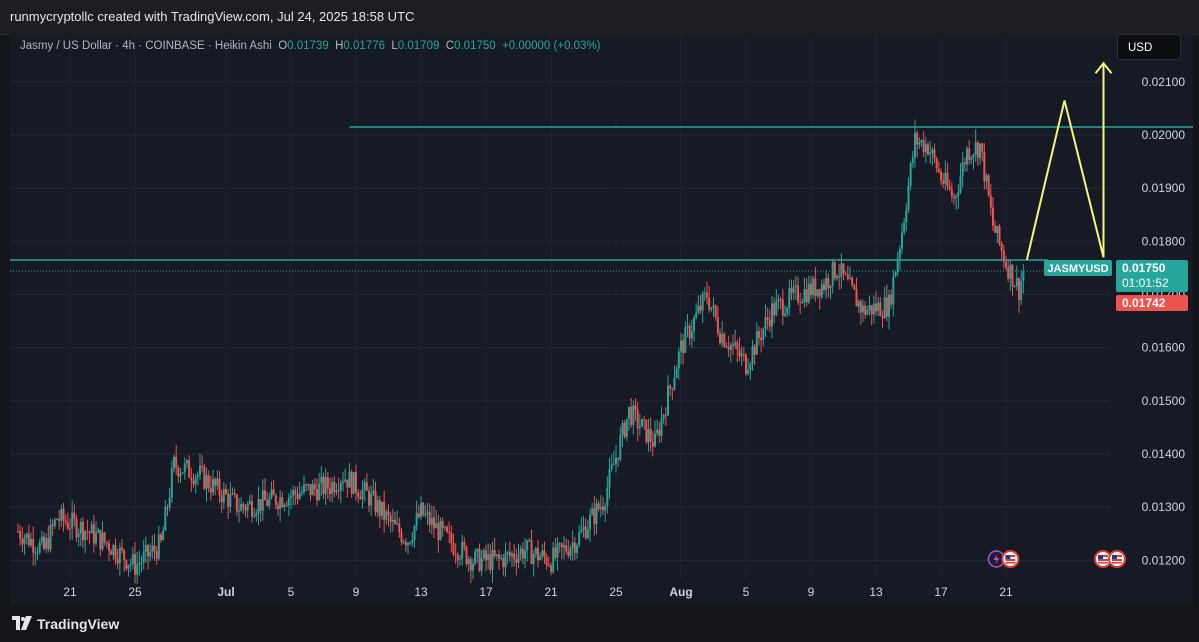  I want to click on tradingview-logo-icon, so click(22, 623).